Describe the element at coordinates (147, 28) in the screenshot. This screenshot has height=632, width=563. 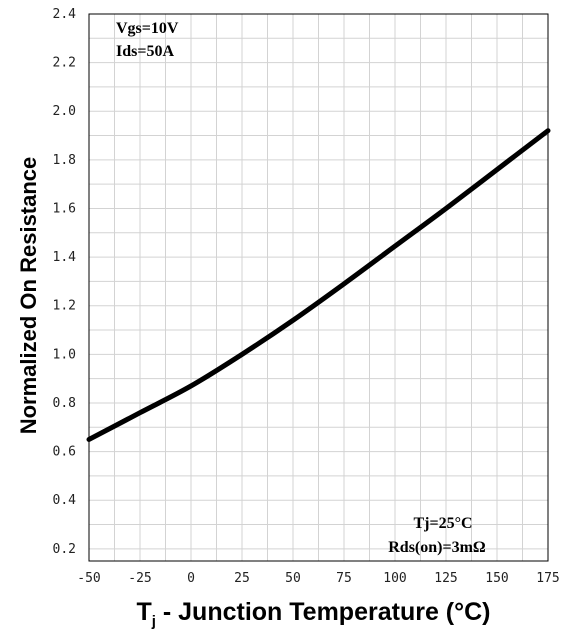
I see `annotation-vgs: Vgs=10V` at that location.